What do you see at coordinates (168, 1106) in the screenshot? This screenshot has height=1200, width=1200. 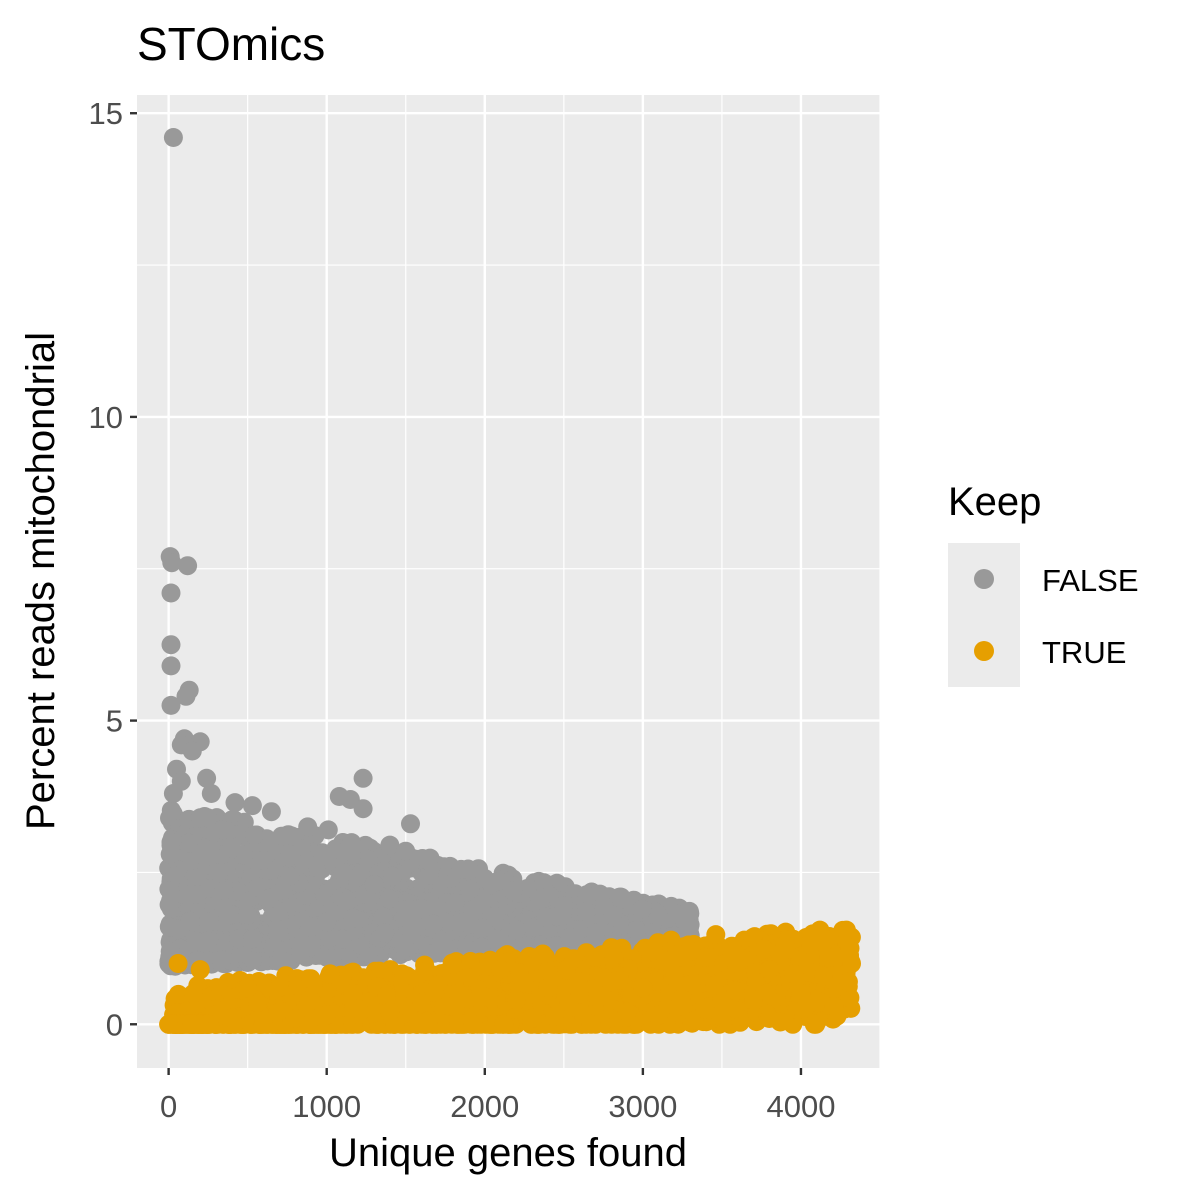 I see `x-tick-label: 0` at bounding box center [168, 1106].